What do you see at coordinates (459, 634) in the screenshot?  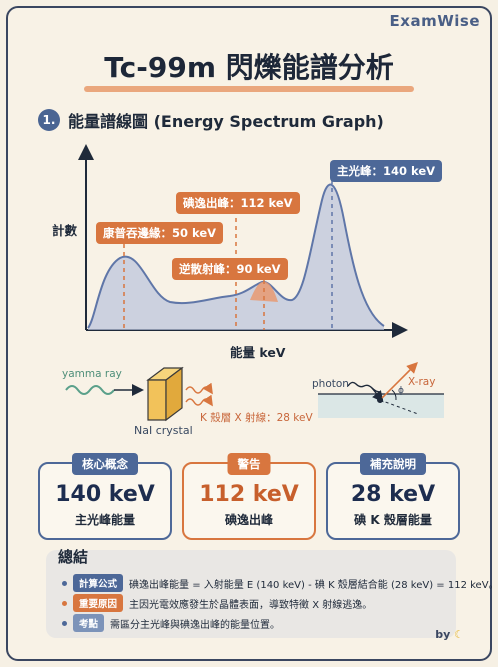 I see `banana-icon: ☾` at bounding box center [459, 634].